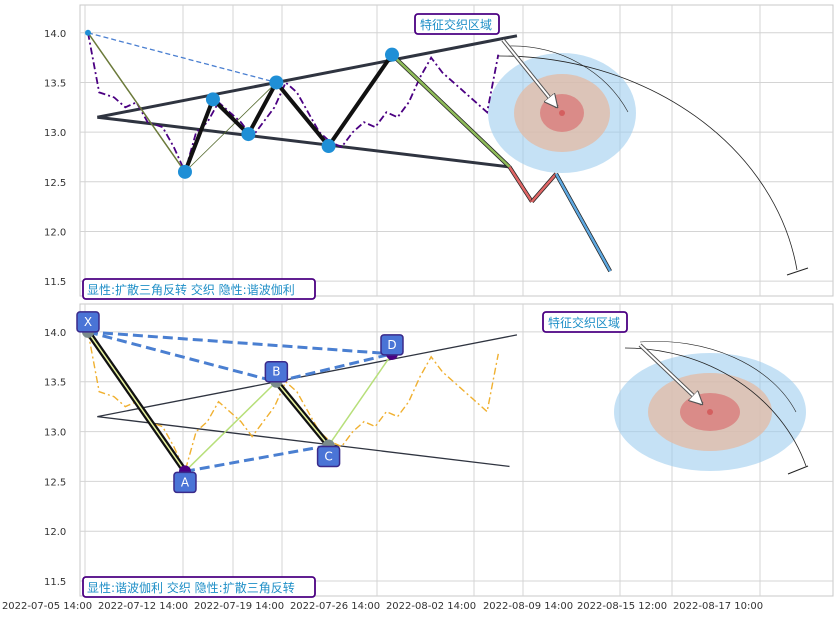  Describe the element at coordinates (622, 606) in the screenshot. I see `x-tick-label: 2022-08-15 12:00` at that location.